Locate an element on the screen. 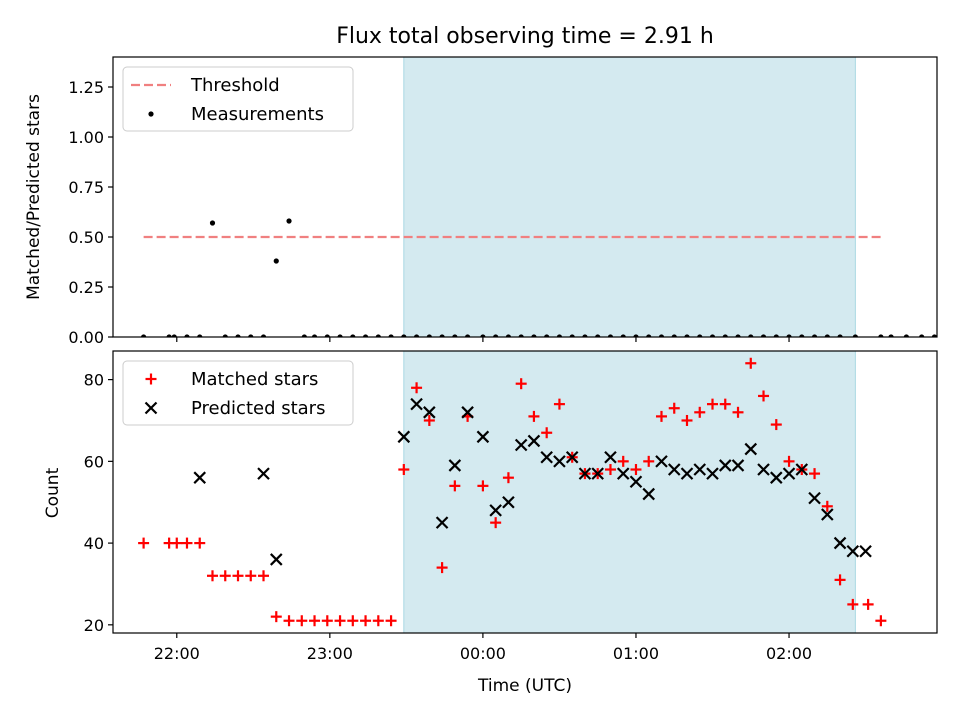 The image size is (960, 720). chart-title: Flux total observing time = 2.91 h is located at coordinates (525, 36).